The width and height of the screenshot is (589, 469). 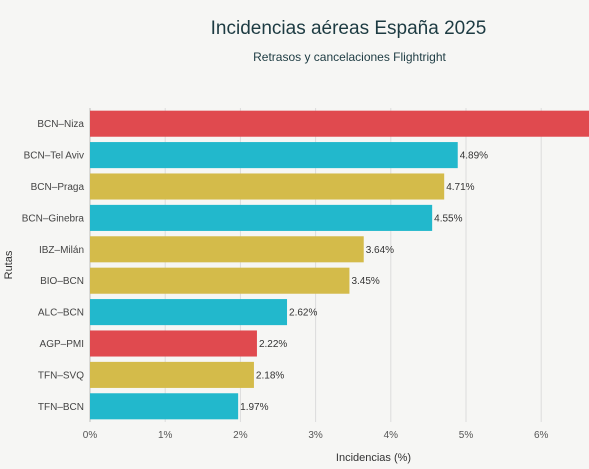 I want to click on x-tick-label: 5%, so click(x=466, y=435).